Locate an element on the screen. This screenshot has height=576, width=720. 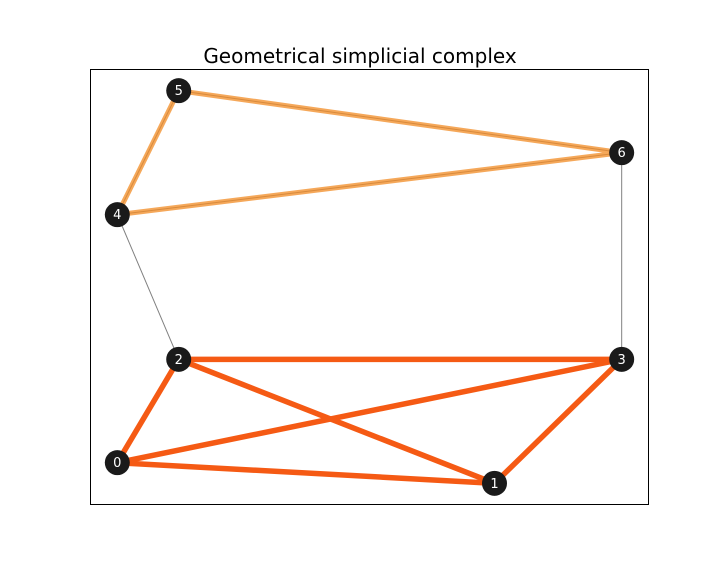
node-label-4: 4 is located at coordinates (117, 215).